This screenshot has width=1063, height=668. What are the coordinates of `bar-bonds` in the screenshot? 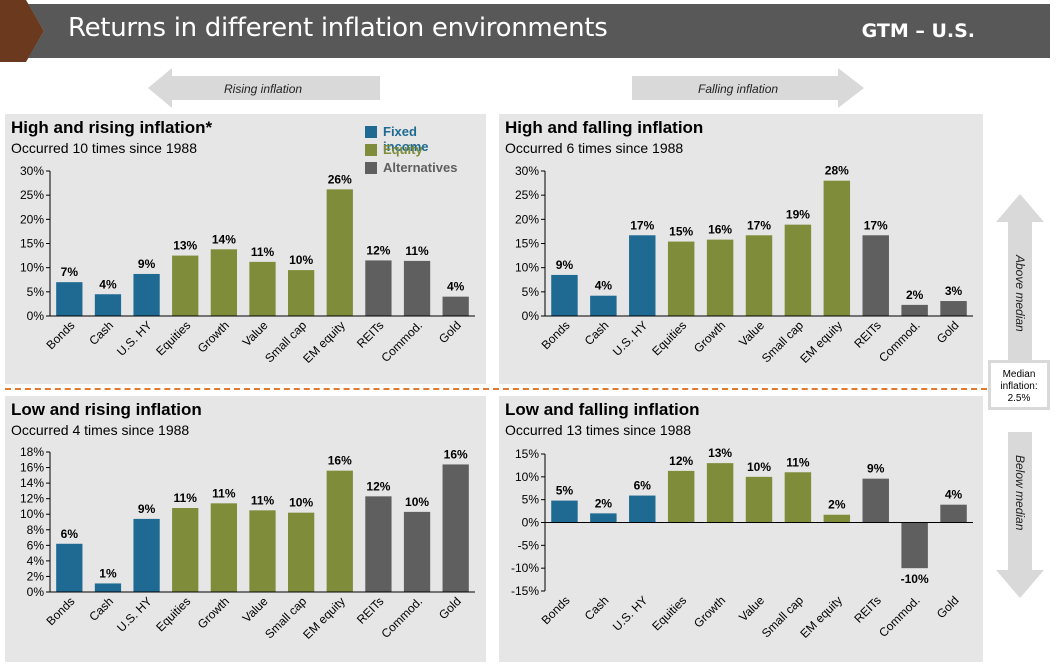 It's located at (69, 567).